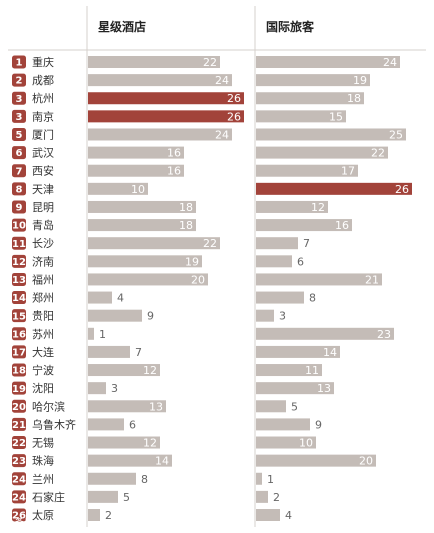 The width and height of the screenshot is (434, 533). Describe the element at coordinates (19, 189) in the screenshot. I see `rank-number: 8` at that location.